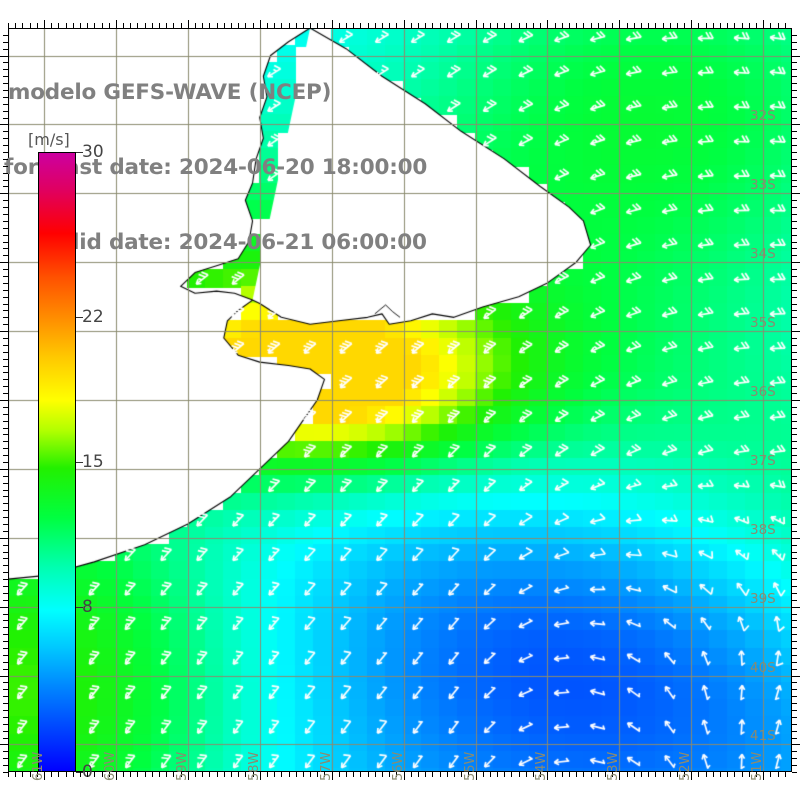 This screenshot has width=800, height=800. What do you see at coordinates (763, 598) in the screenshot?
I see `latitude-label: 39S` at bounding box center [763, 598].